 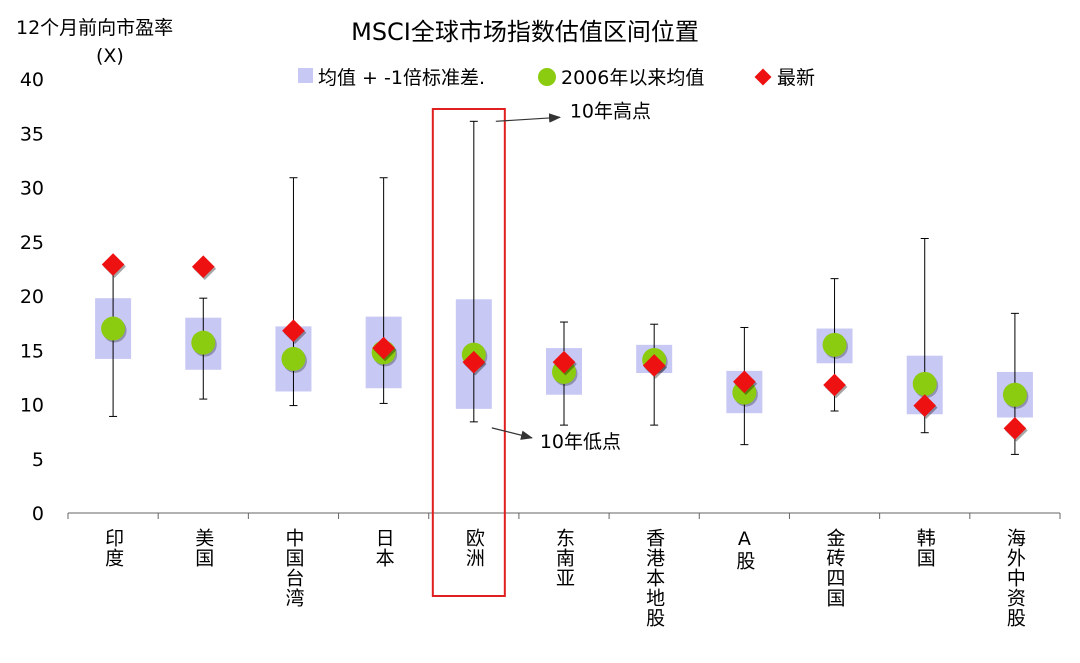 I want to click on y-tick-label: 10, so click(x=32, y=406).